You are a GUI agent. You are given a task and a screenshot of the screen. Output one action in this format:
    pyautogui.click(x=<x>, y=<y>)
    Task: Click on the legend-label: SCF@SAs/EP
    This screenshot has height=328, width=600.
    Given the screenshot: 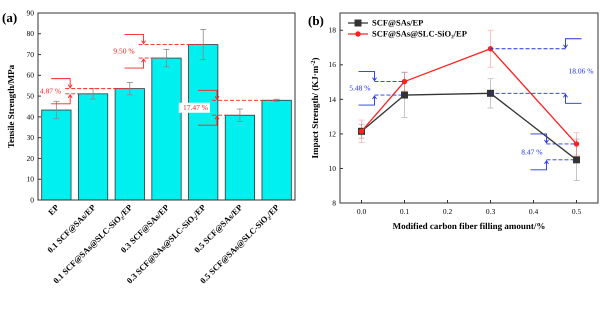 What is the action you would take?
    pyautogui.click(x=398, y=23)
    